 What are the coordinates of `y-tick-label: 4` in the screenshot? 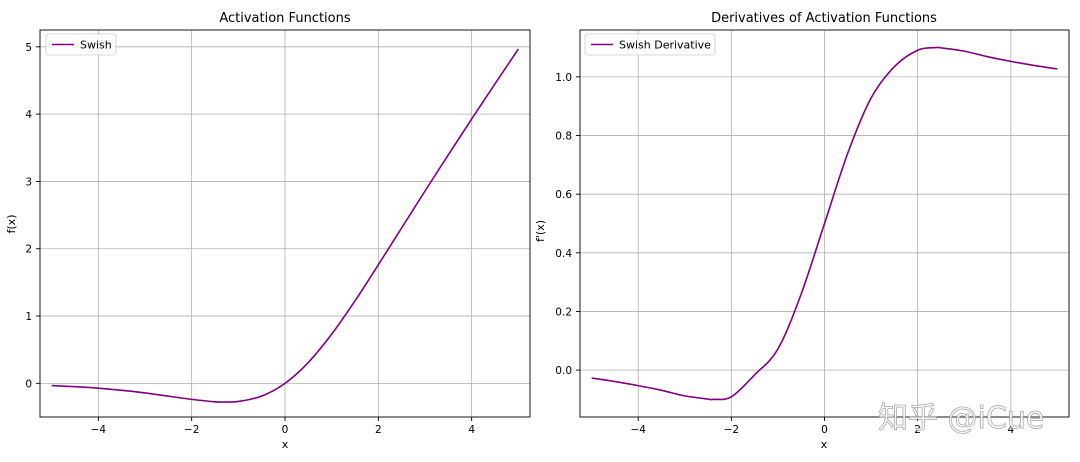 It's located at (28, 115).